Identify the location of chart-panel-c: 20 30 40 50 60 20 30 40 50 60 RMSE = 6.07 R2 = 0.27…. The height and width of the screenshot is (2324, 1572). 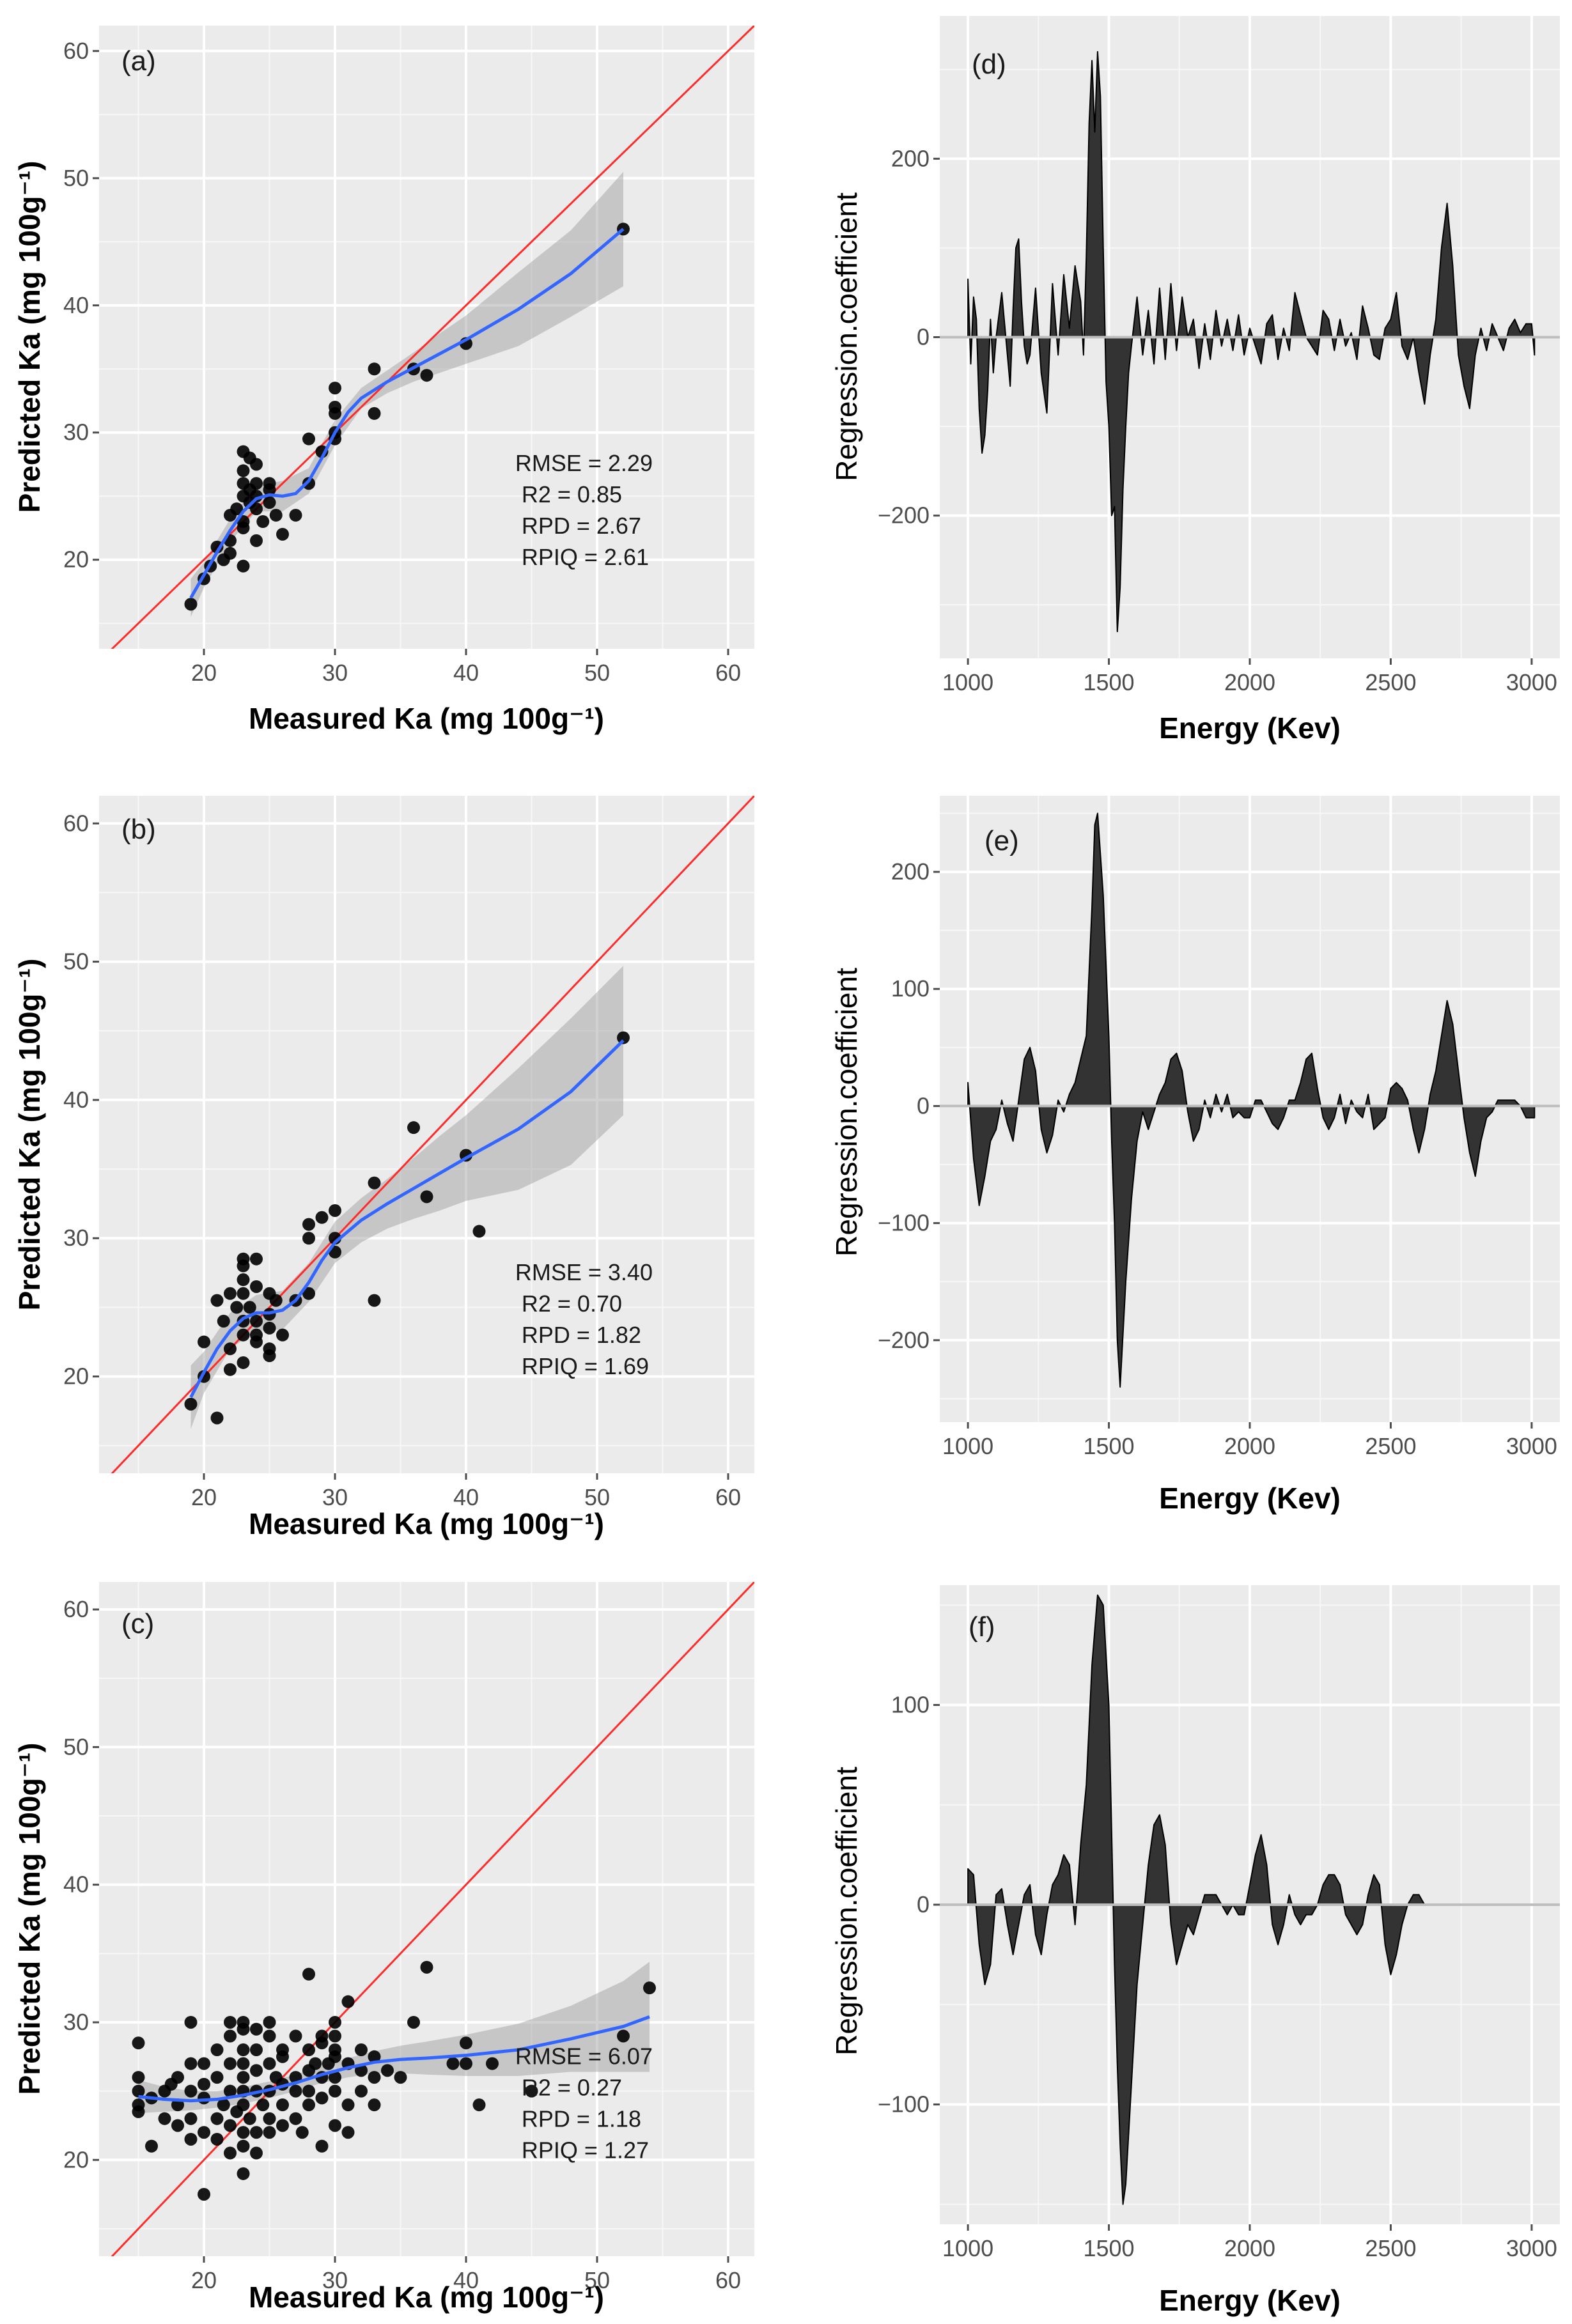
(383, 1948).